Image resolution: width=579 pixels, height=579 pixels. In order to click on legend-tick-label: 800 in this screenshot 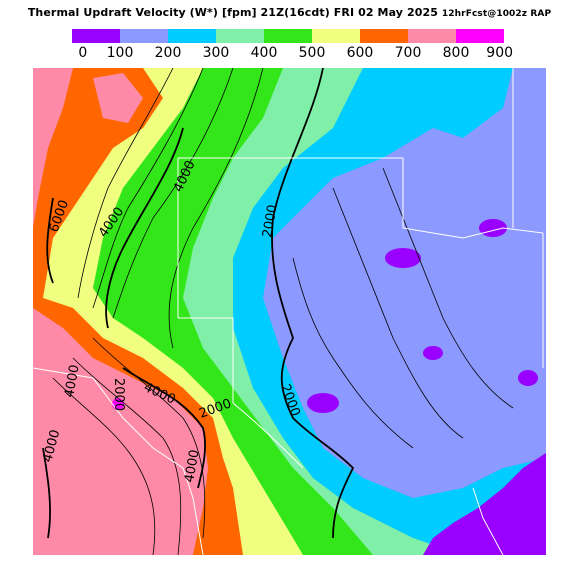, I will do `click(456, 53)`.